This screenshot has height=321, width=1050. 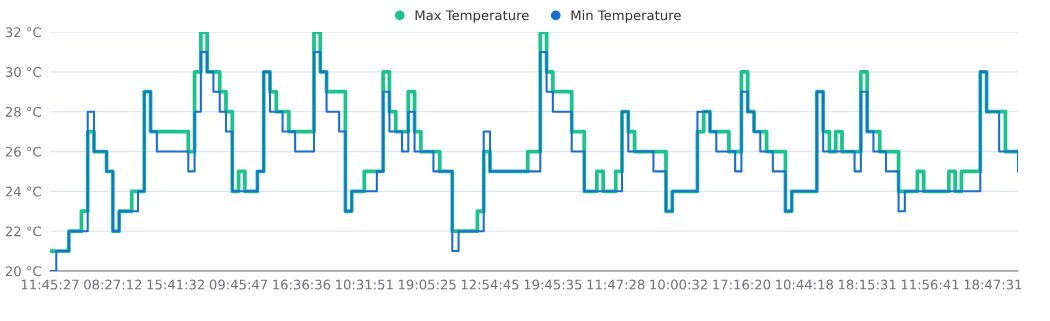 What do you see at coordinates (805, 284) in the screenshot?
I see `x-tick-label: 10:44:18` at bounding box center [805, 284].